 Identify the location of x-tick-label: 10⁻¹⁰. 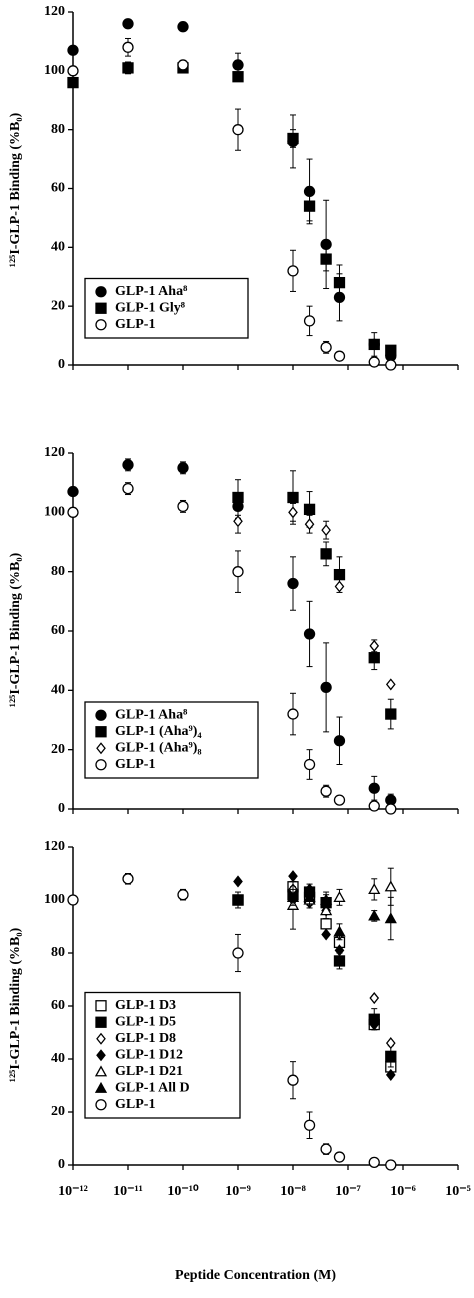
(183, 1191).